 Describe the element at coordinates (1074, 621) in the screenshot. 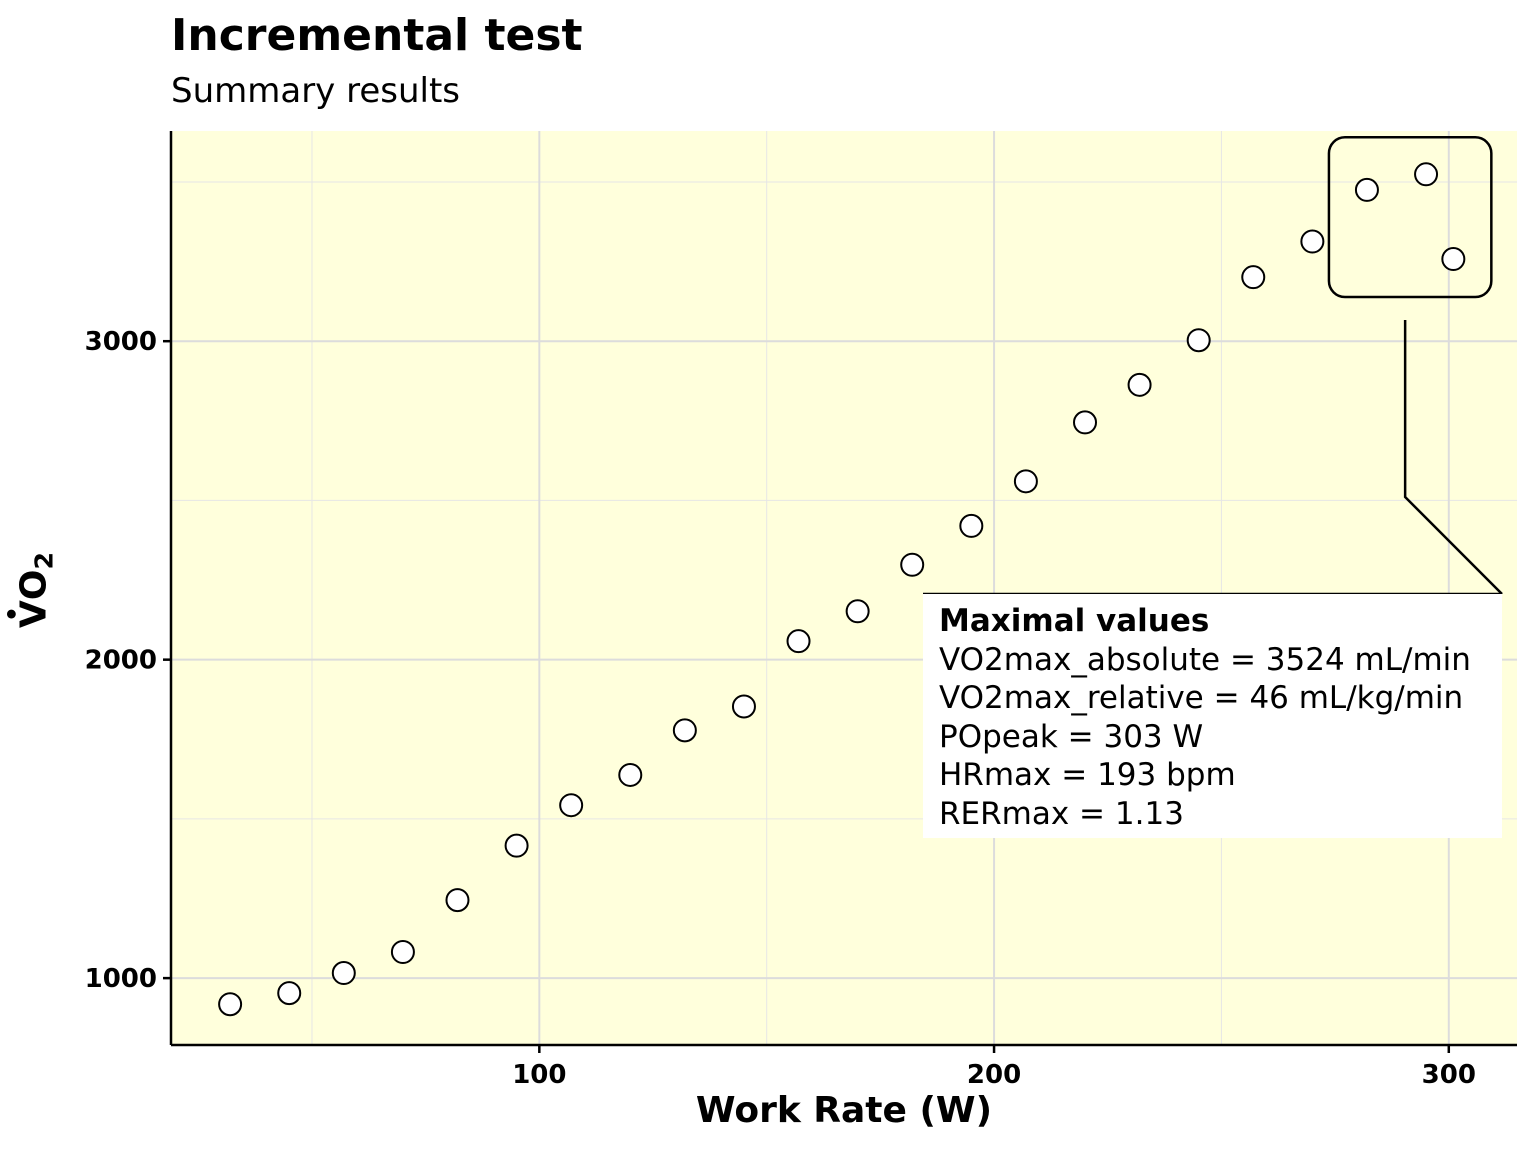

I see `annotation-heading: Maximal values` at that location.